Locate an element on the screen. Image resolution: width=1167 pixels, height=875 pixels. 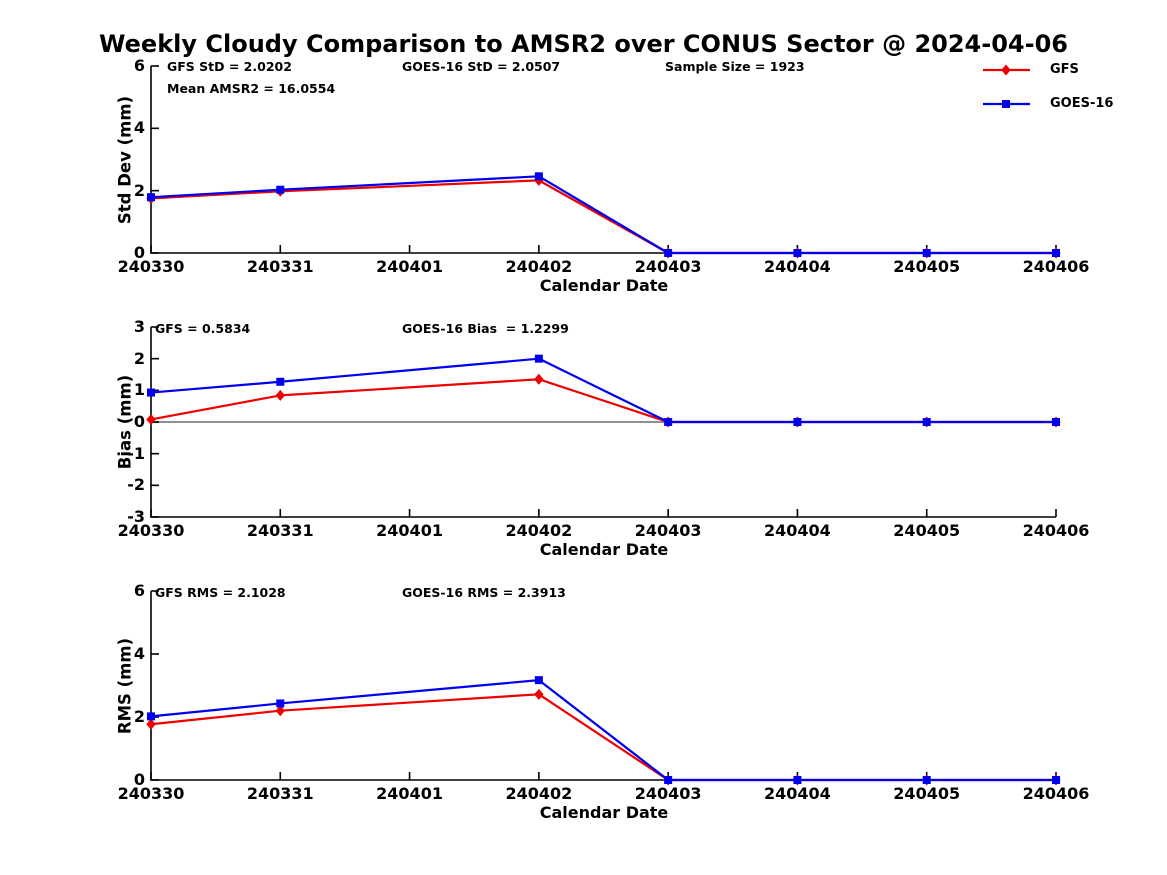
y-tick-label: 1 is located at coordinates (139, 390).